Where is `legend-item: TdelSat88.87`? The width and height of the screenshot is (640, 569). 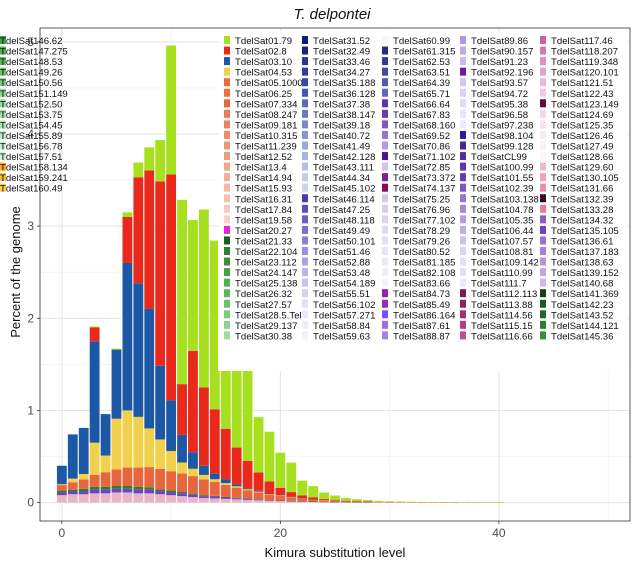 legend-item: TdelSat88.87 is located at coordinates (416, 336).